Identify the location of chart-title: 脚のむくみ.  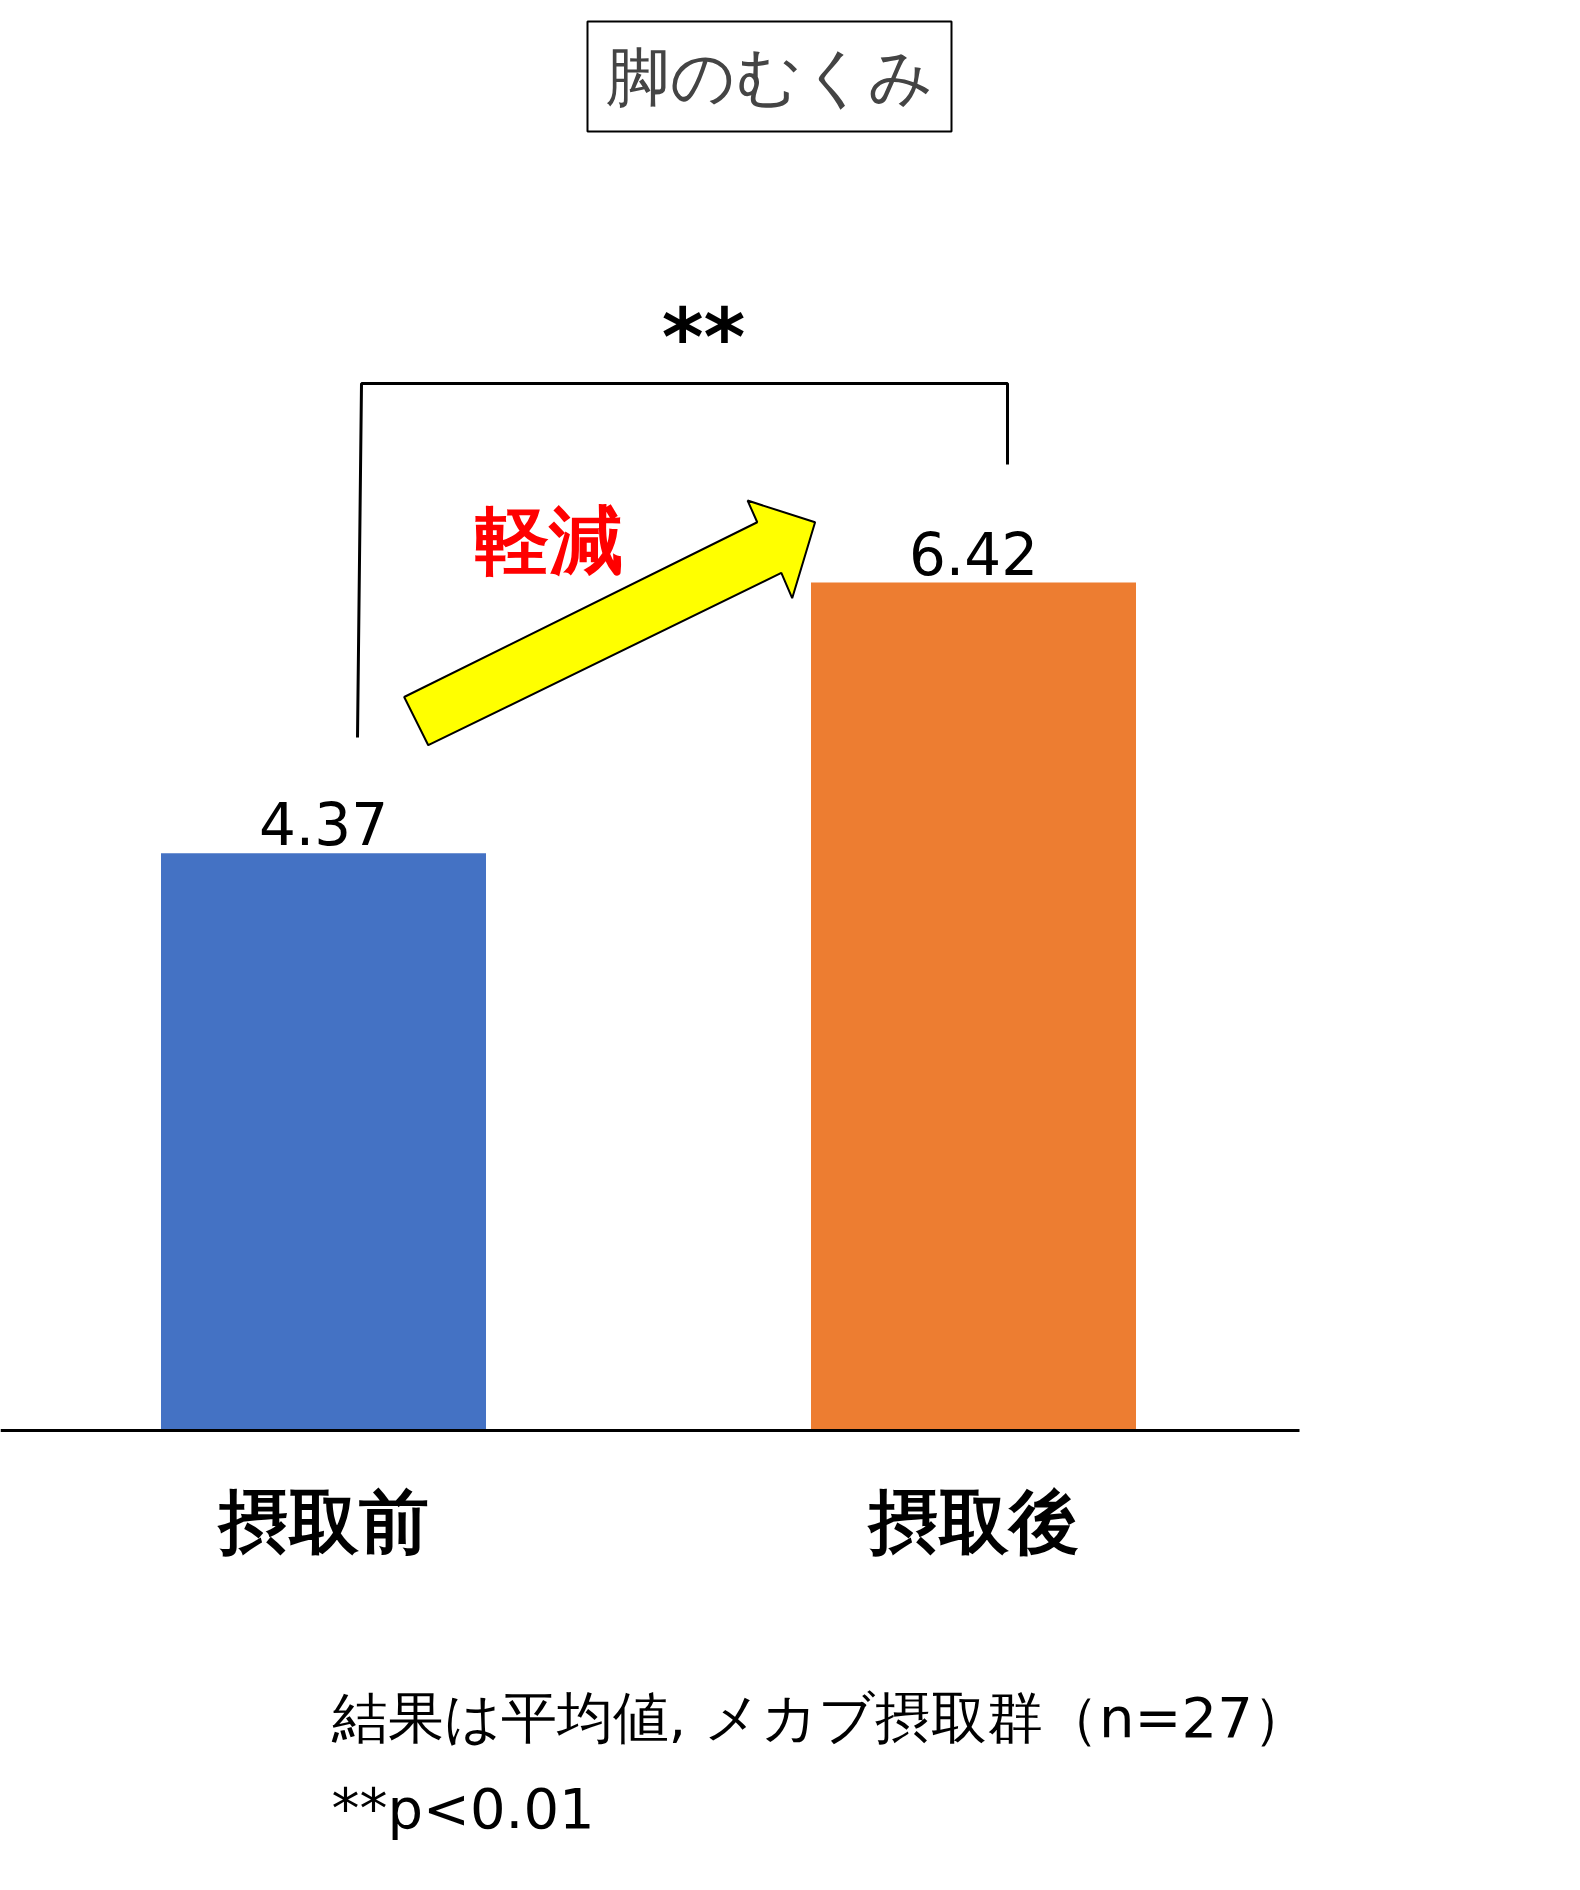
(769, 76).